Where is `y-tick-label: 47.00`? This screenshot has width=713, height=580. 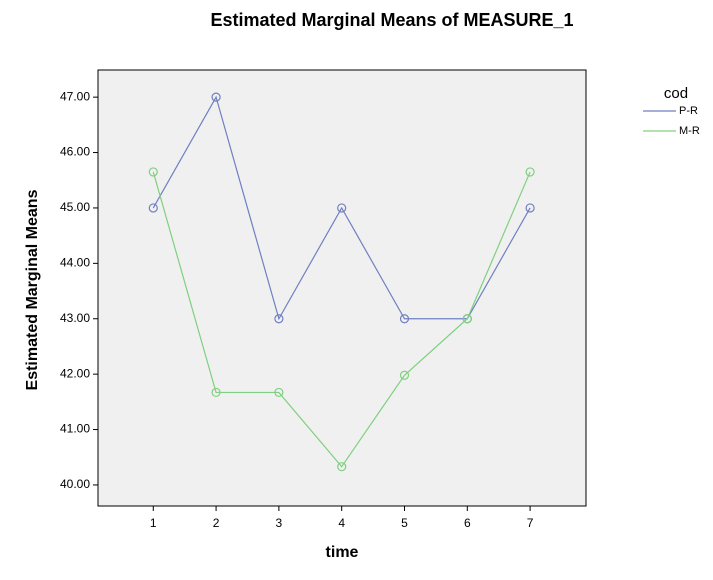
y-tick-label: 47.00 is located at coordinates (75, 96).